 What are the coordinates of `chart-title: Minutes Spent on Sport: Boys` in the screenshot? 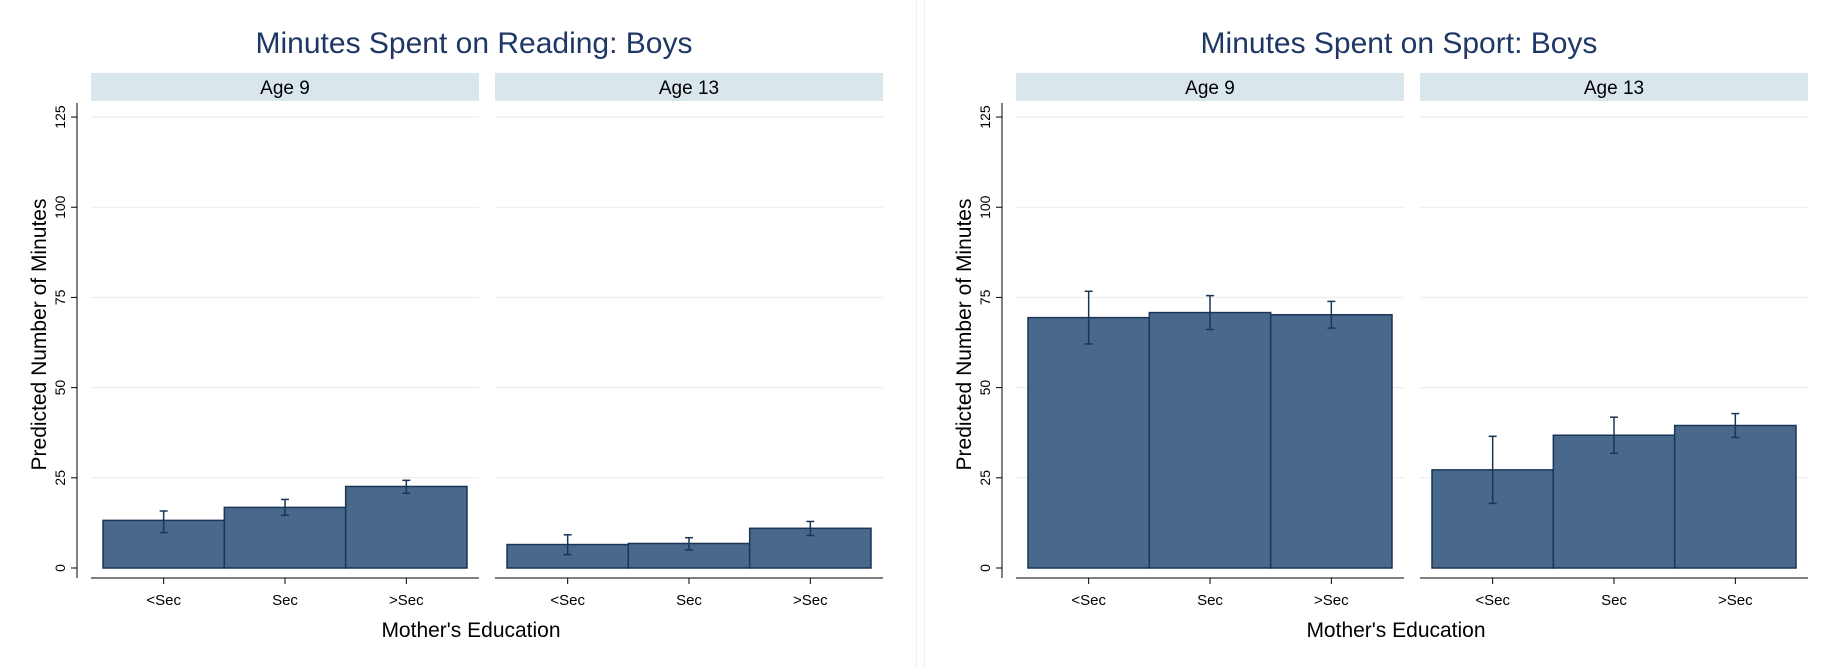 It's located at (1399, 43).